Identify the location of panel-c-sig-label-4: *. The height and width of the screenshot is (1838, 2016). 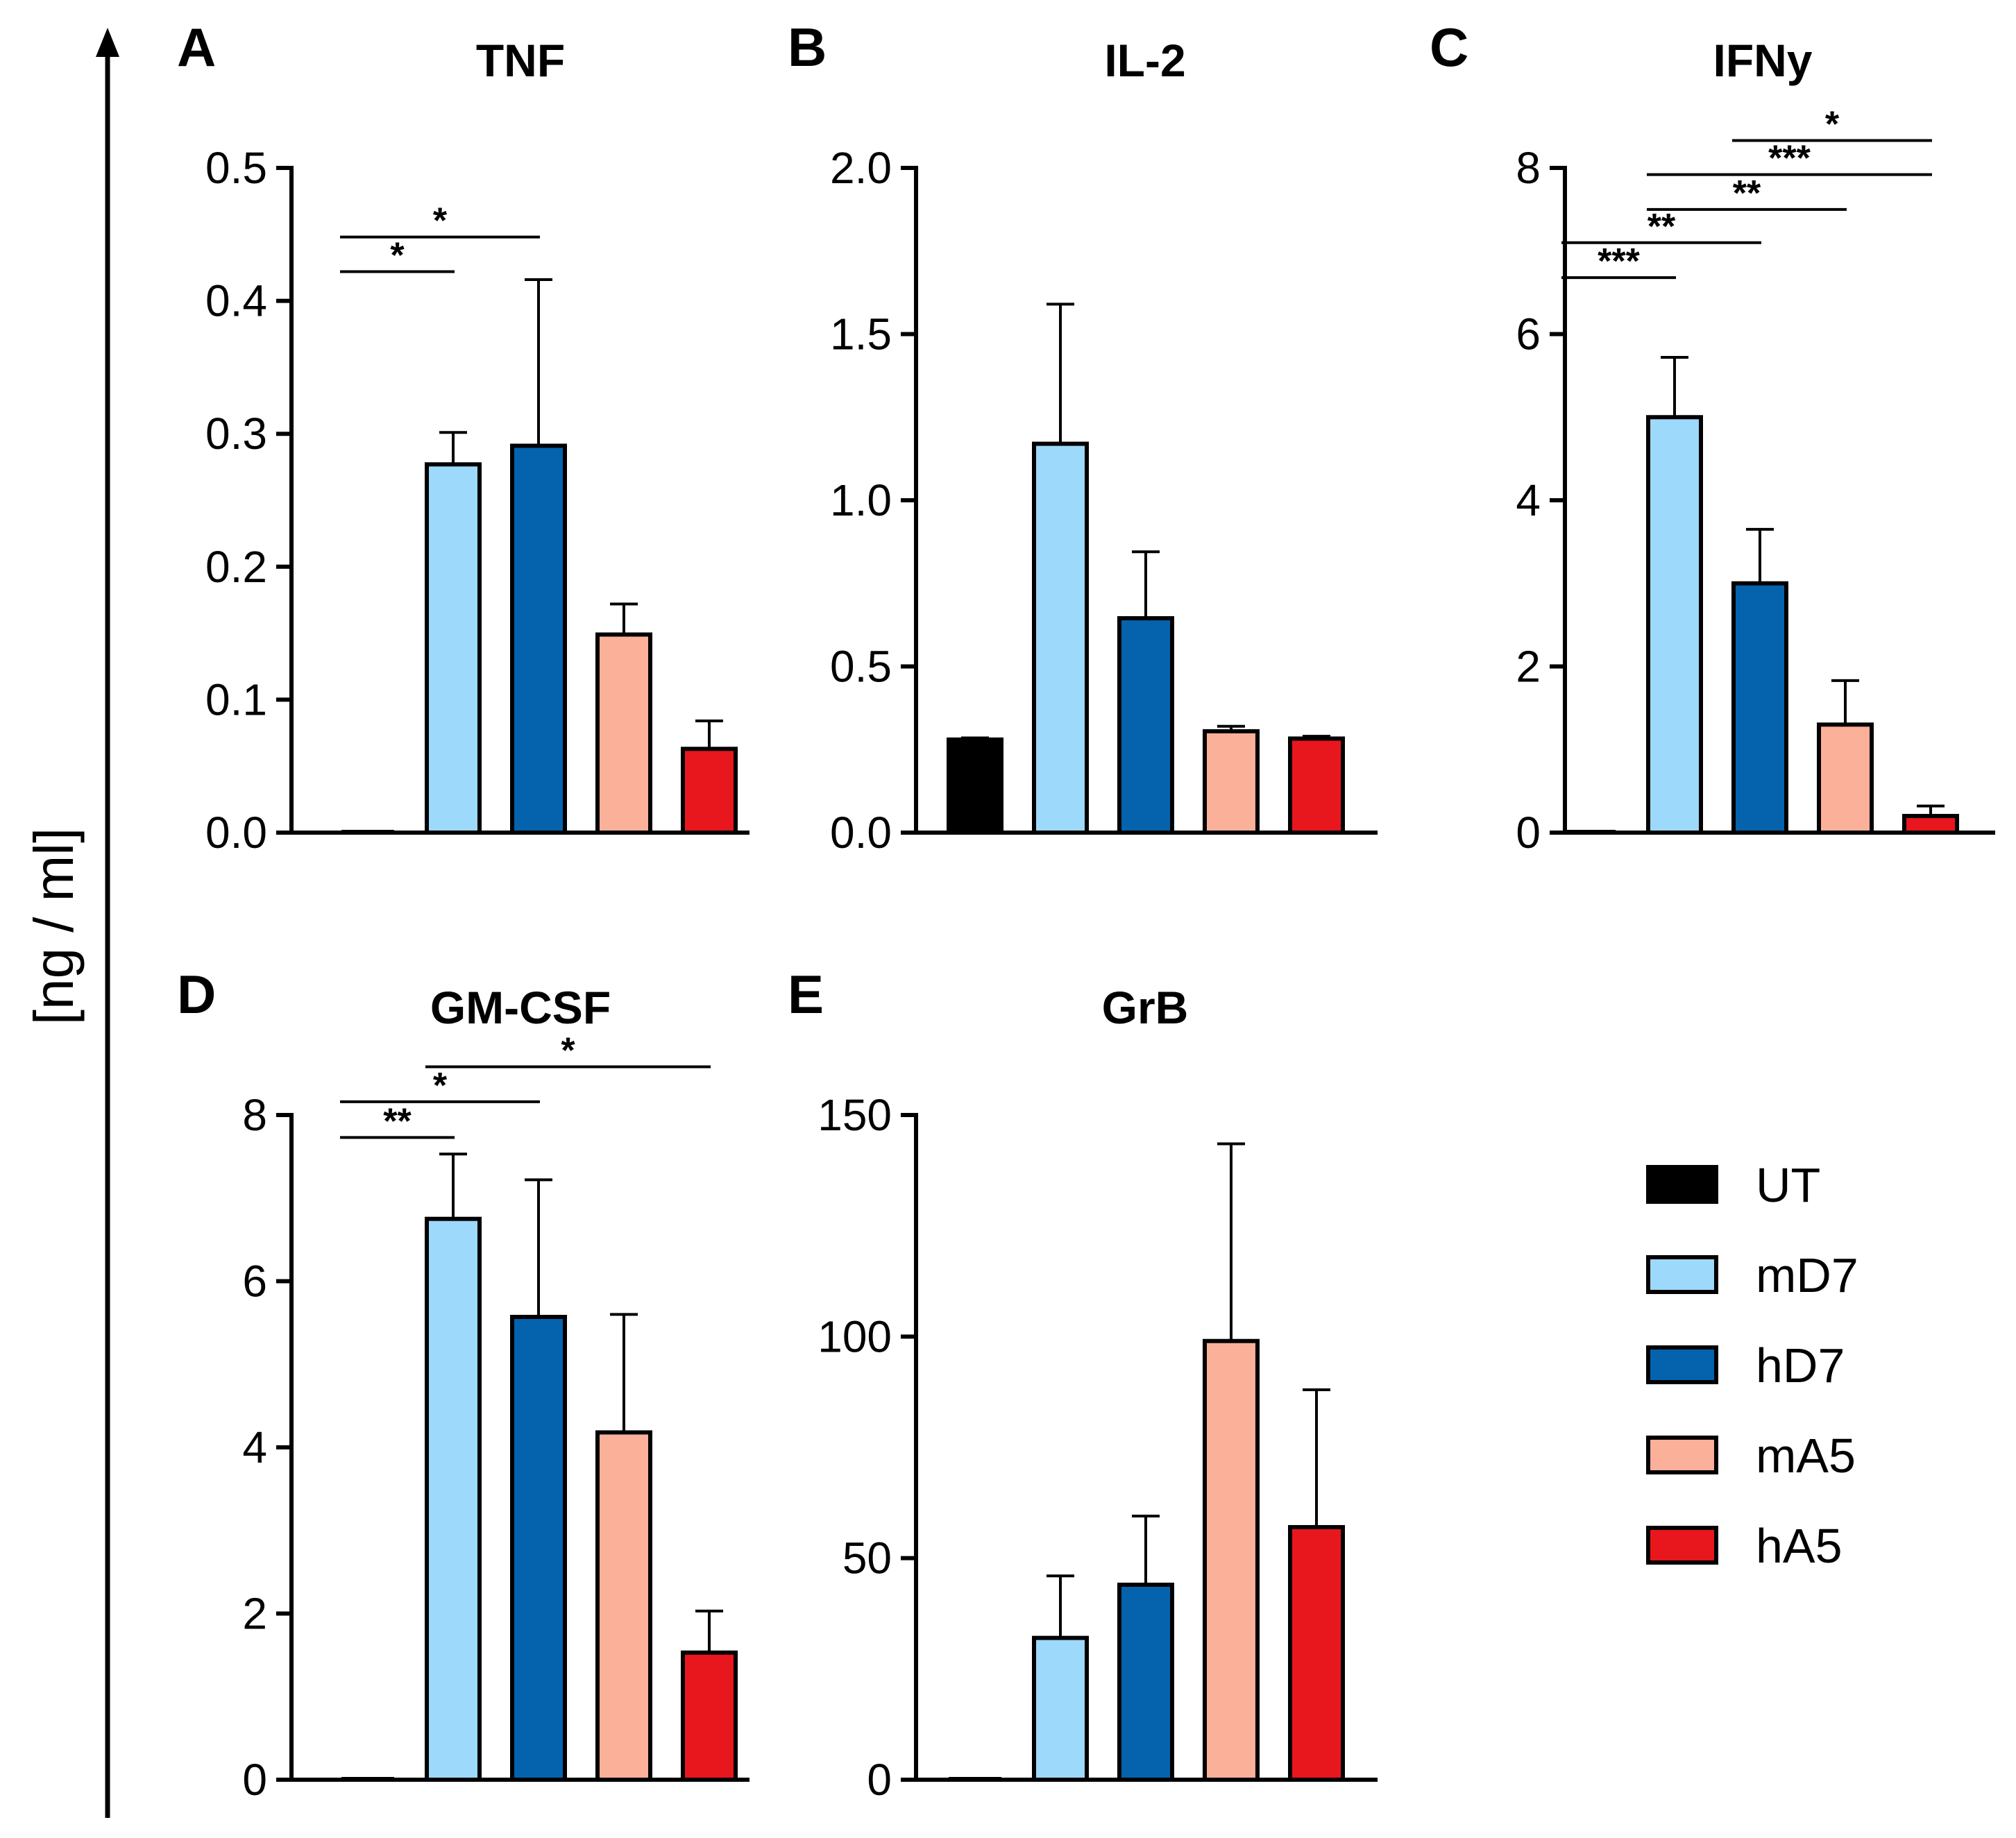
(1833, 124).